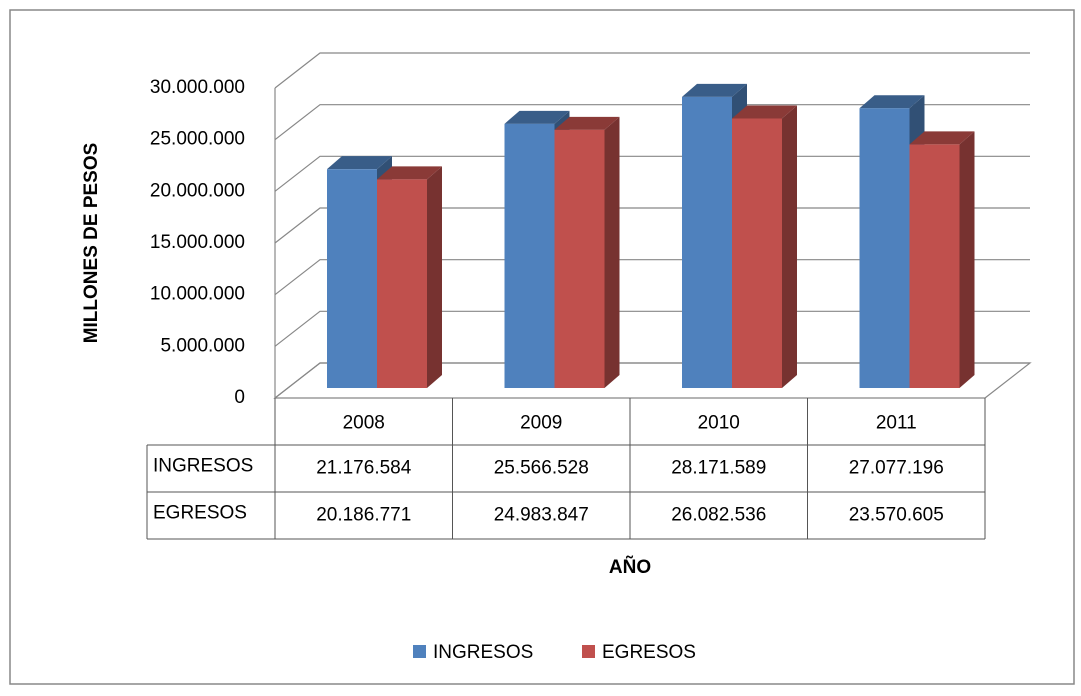 The image size is (1081, 696). I want to click on y-tick-label: 0, so click(239, 397).